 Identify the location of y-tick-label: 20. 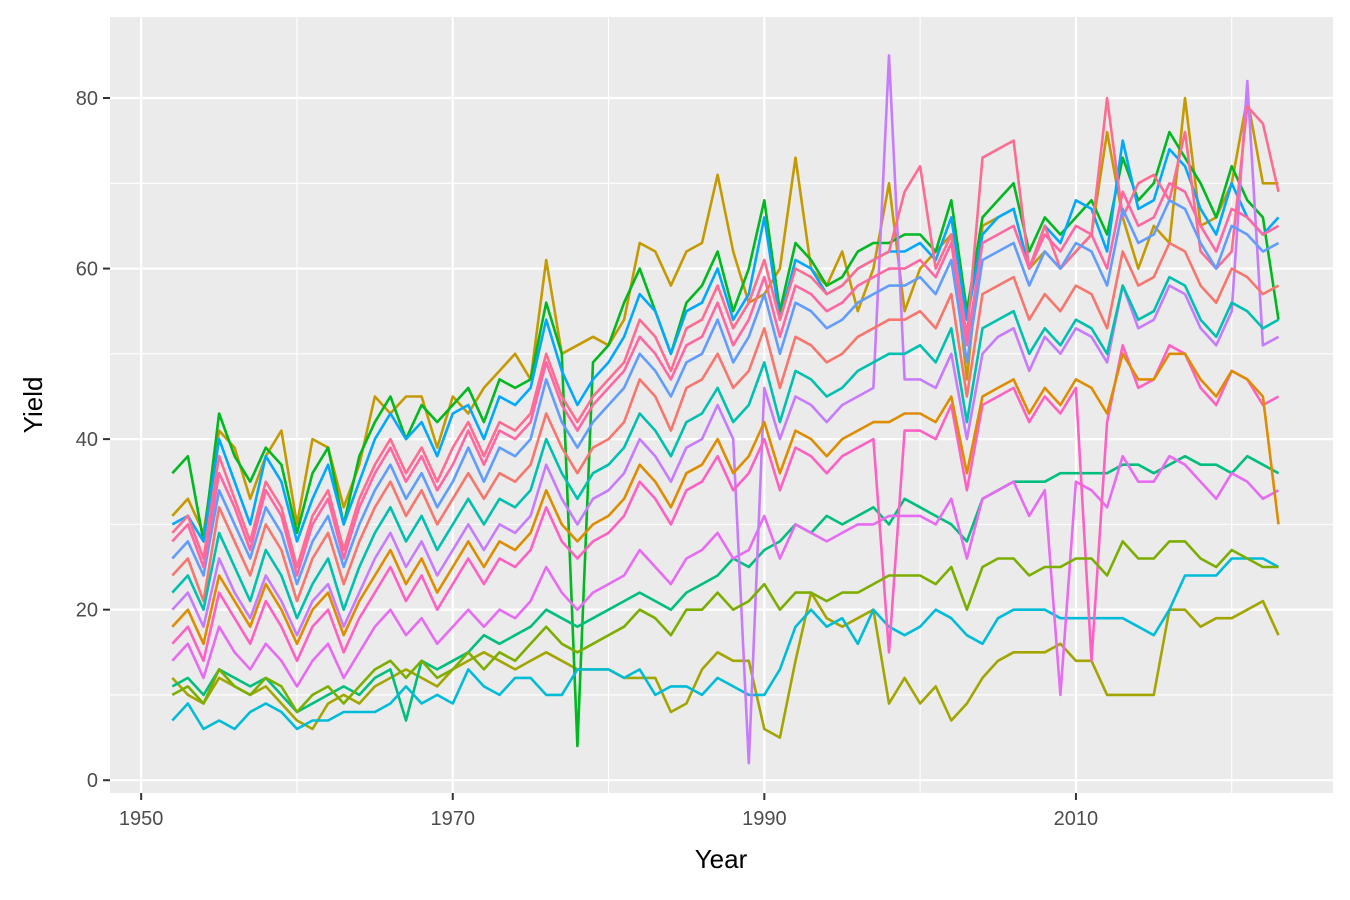
(87, 611).